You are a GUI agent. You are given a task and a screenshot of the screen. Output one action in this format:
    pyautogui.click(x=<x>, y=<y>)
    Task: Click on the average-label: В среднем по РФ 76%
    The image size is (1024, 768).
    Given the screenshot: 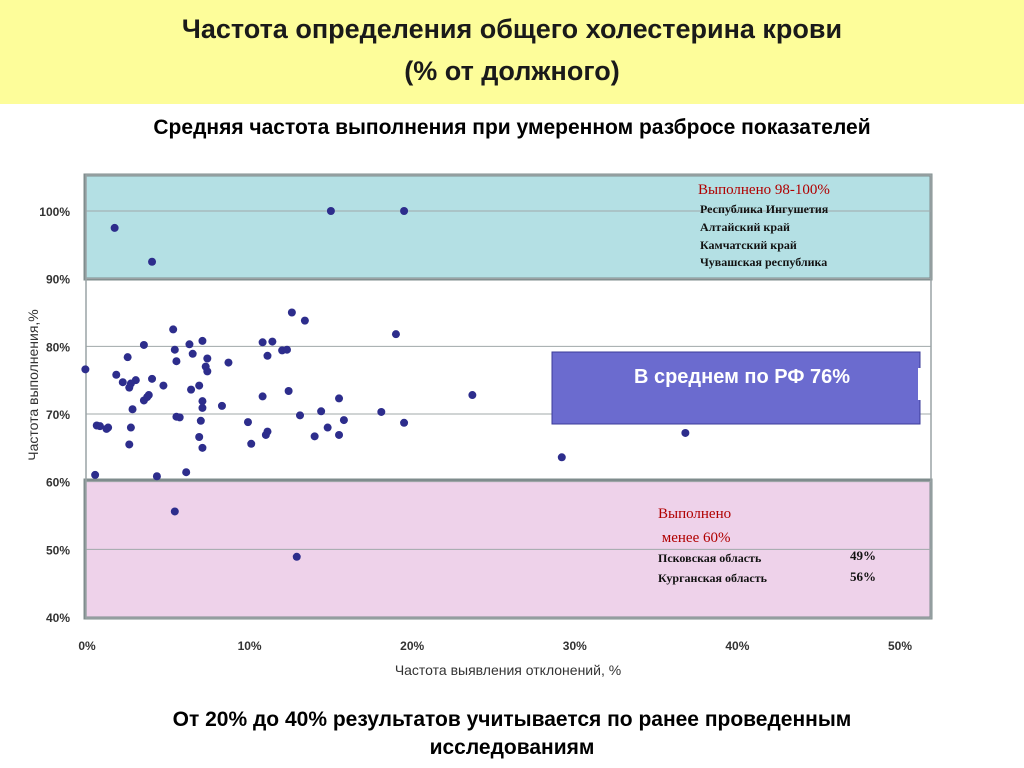 What is the action you would take?
    pyautogui.click(x=742, y=377)
    